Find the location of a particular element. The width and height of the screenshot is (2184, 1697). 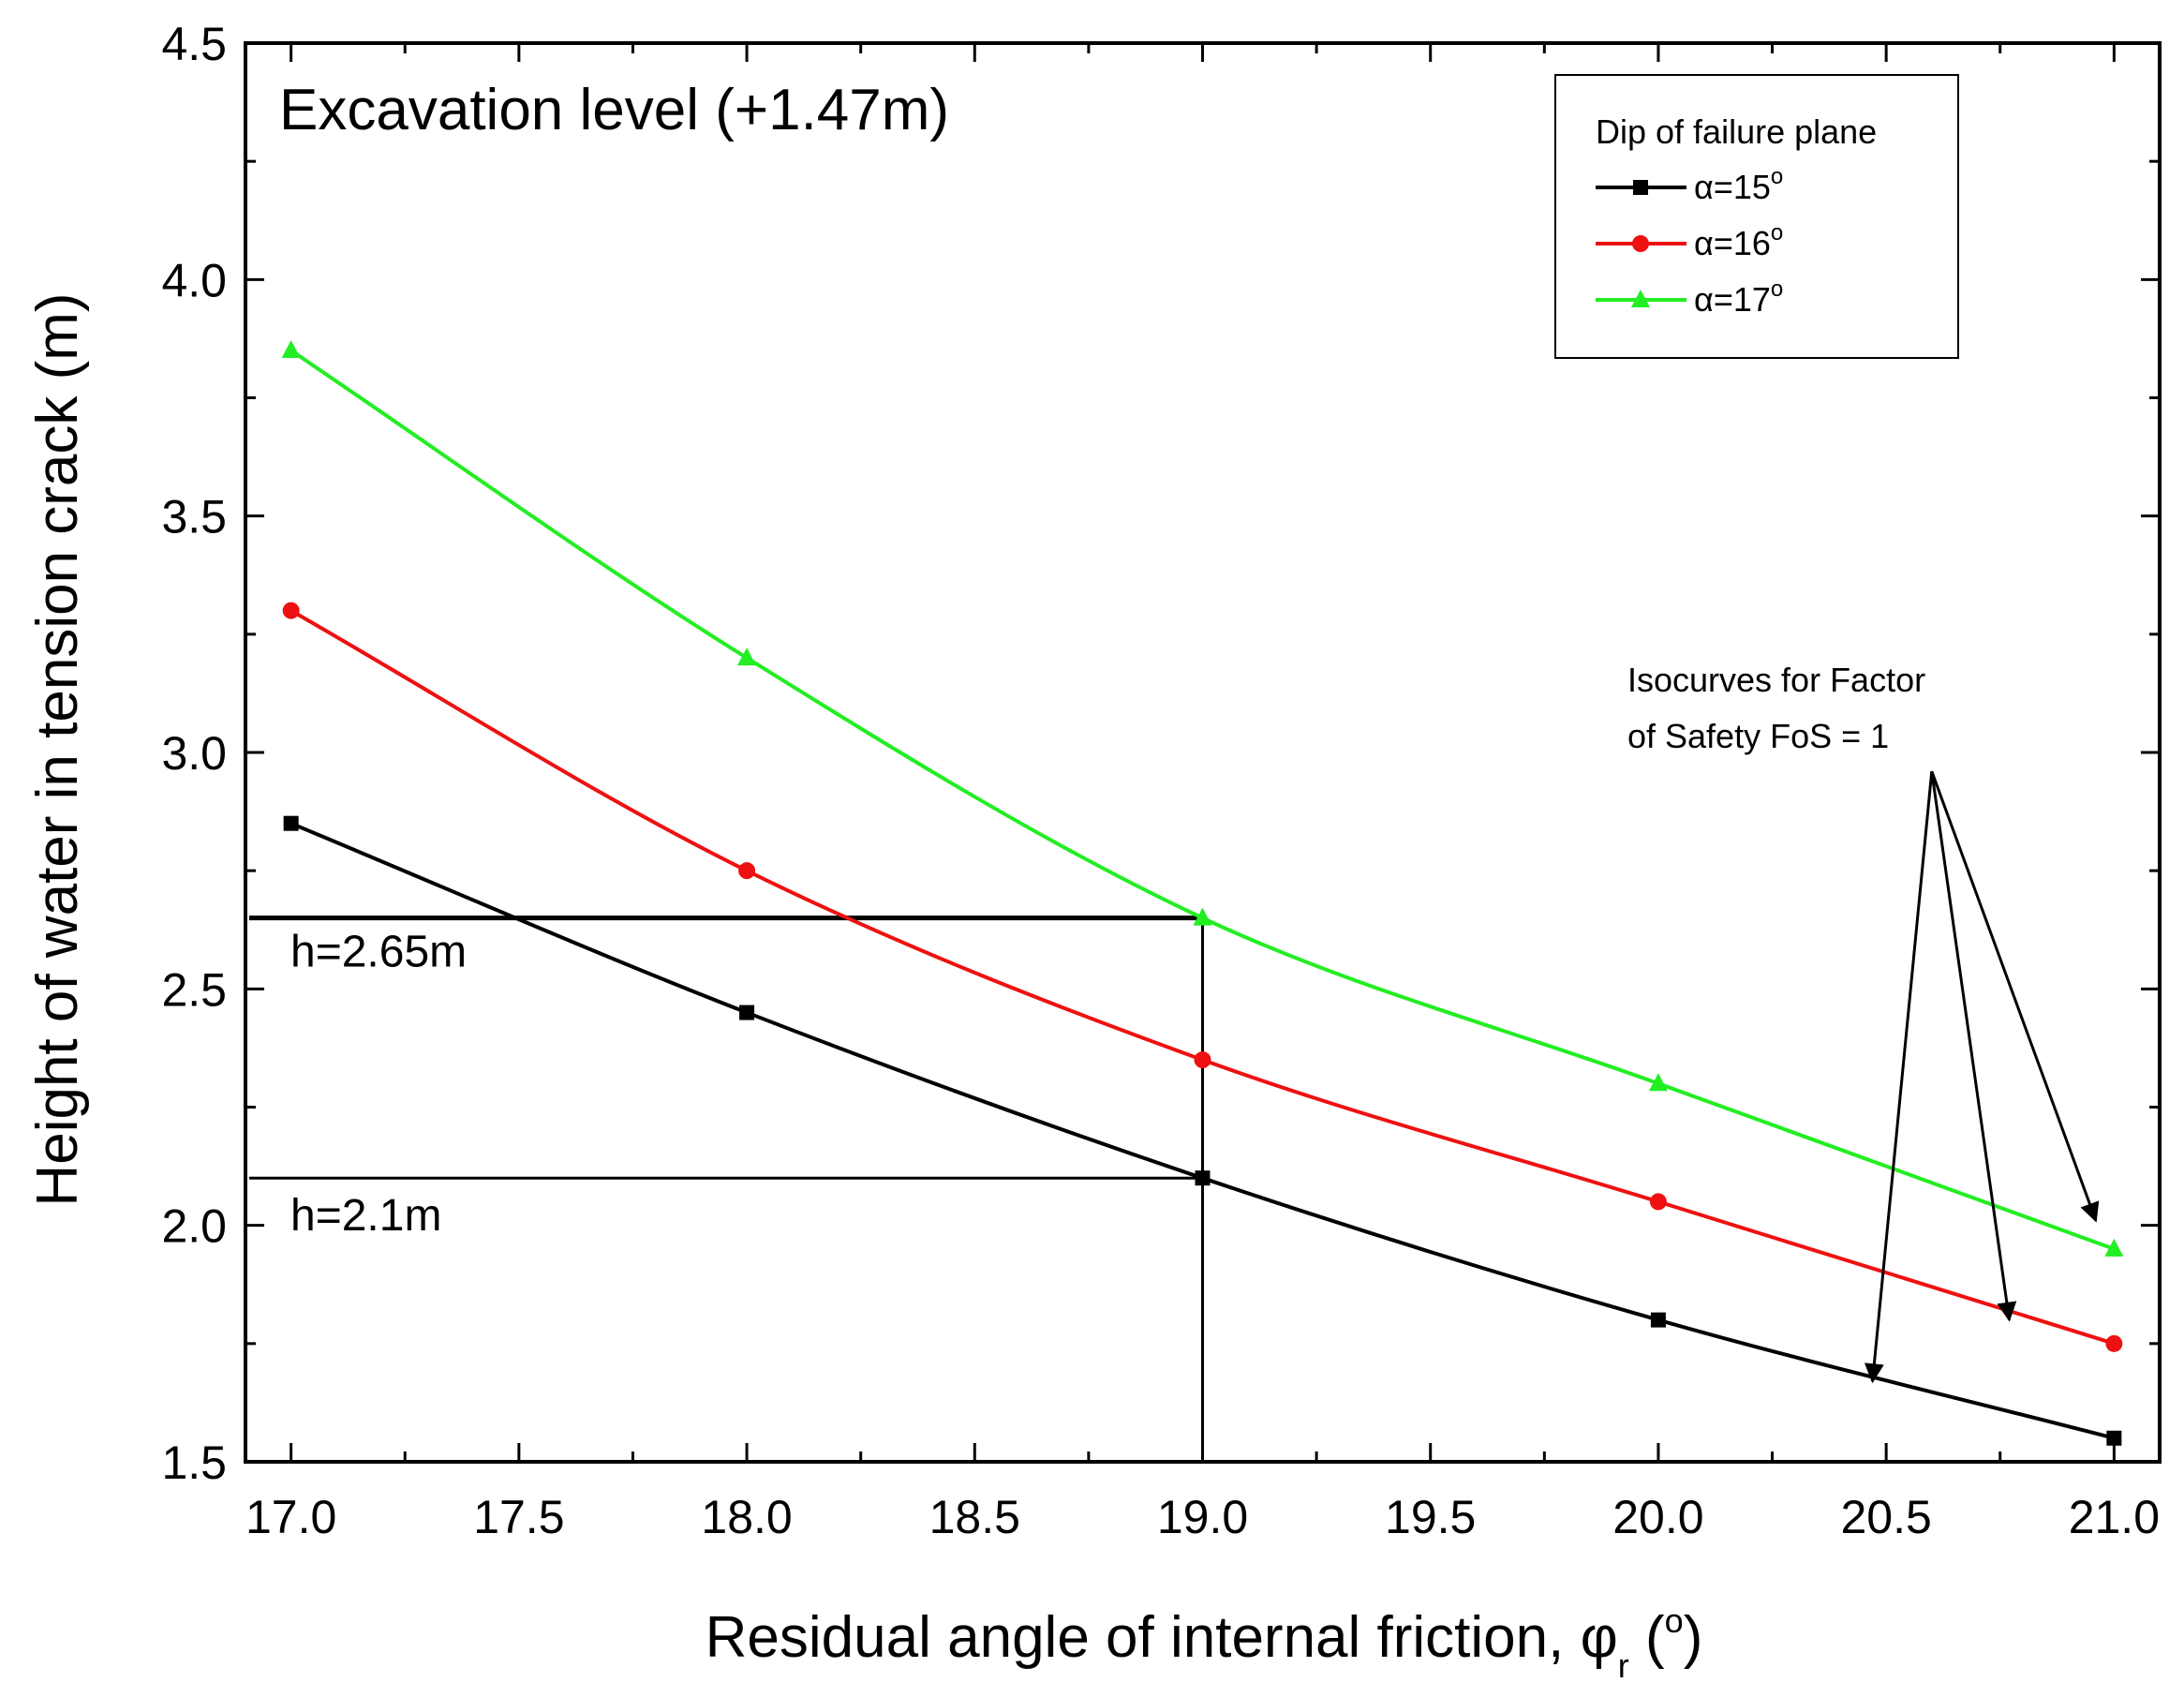

x-axis-title-paren-close: ) is located at coordinates (1693, 1637).